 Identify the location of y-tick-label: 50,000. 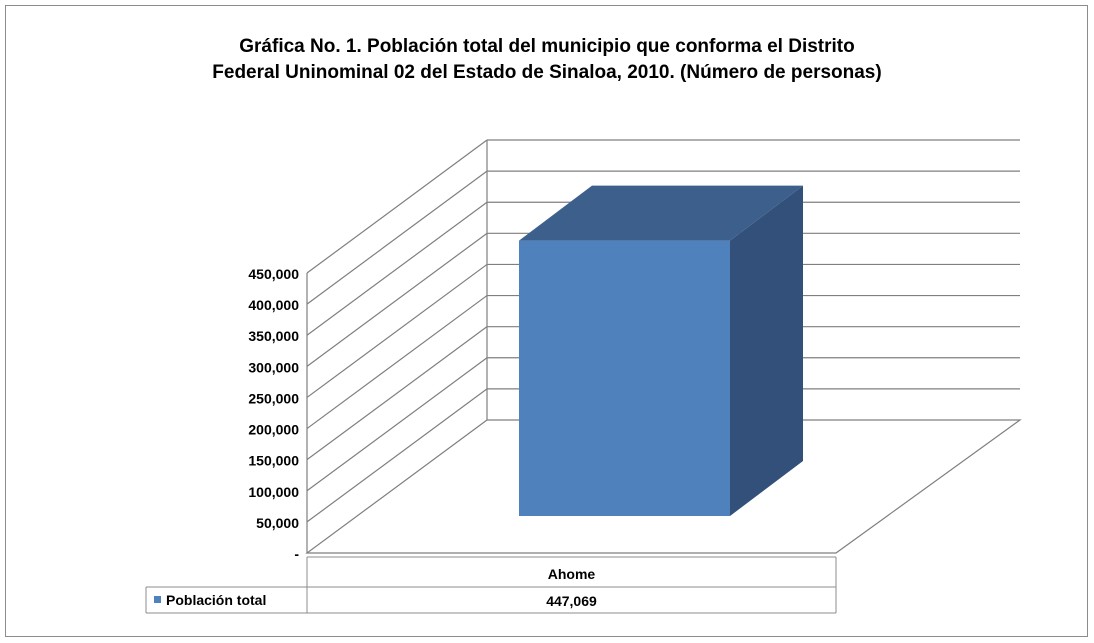
(277, 523).